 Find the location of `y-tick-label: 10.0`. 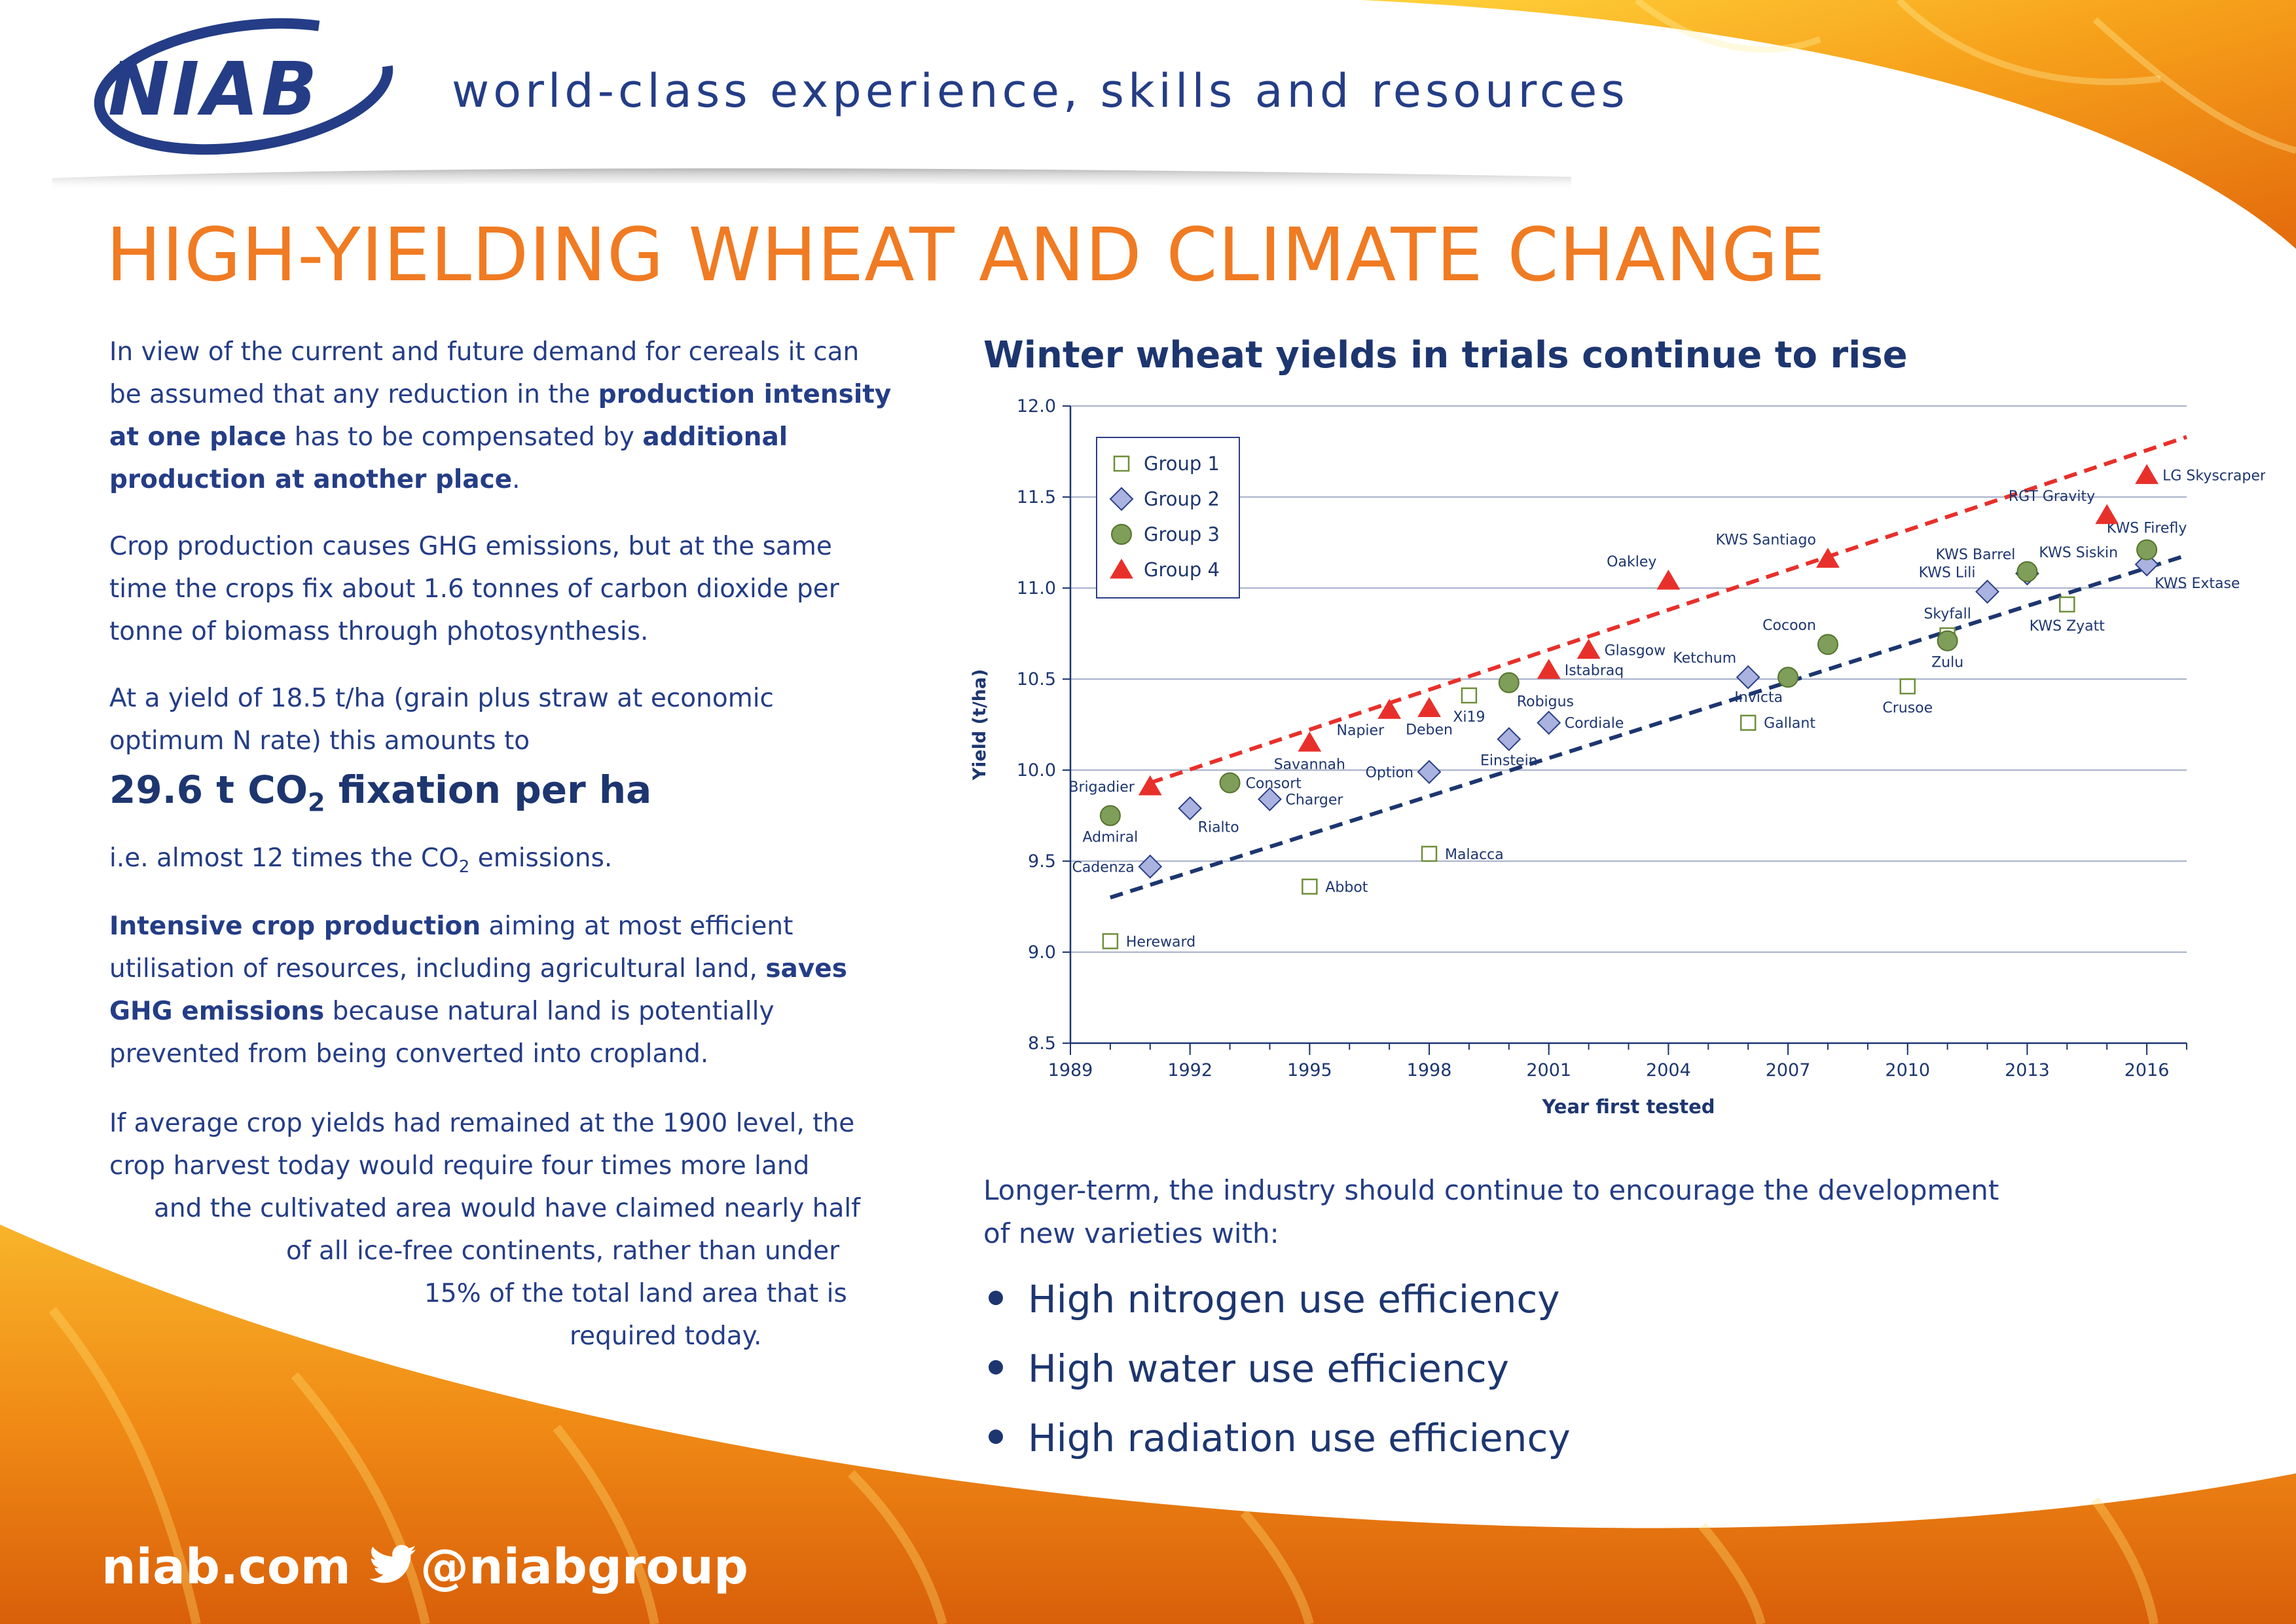

y-tick-label: 10.0 is located at coordinates (1036, 770).